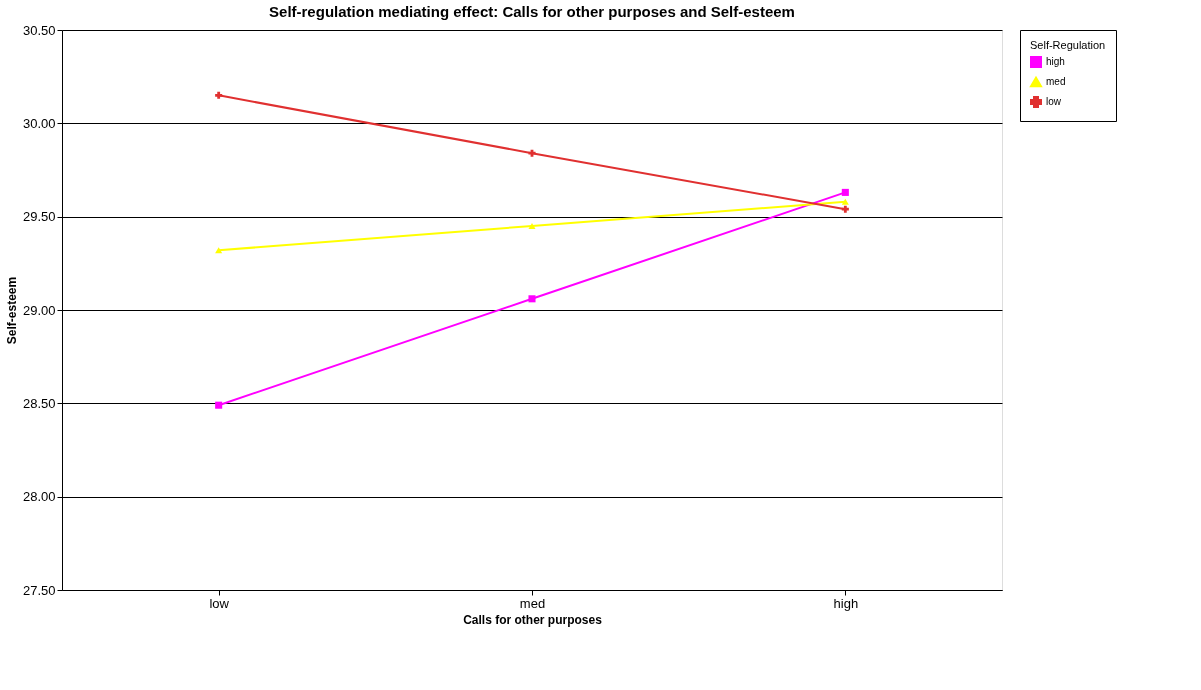 Image resolution: width=1201 pixels, height=690 pixels. What do you see at coordinates (532, 11) in the screenshot?
I see `chart-title: Self-regulation mediating effect: Calls for other purposes and Self-esteem` at bounding box center [532, 11].